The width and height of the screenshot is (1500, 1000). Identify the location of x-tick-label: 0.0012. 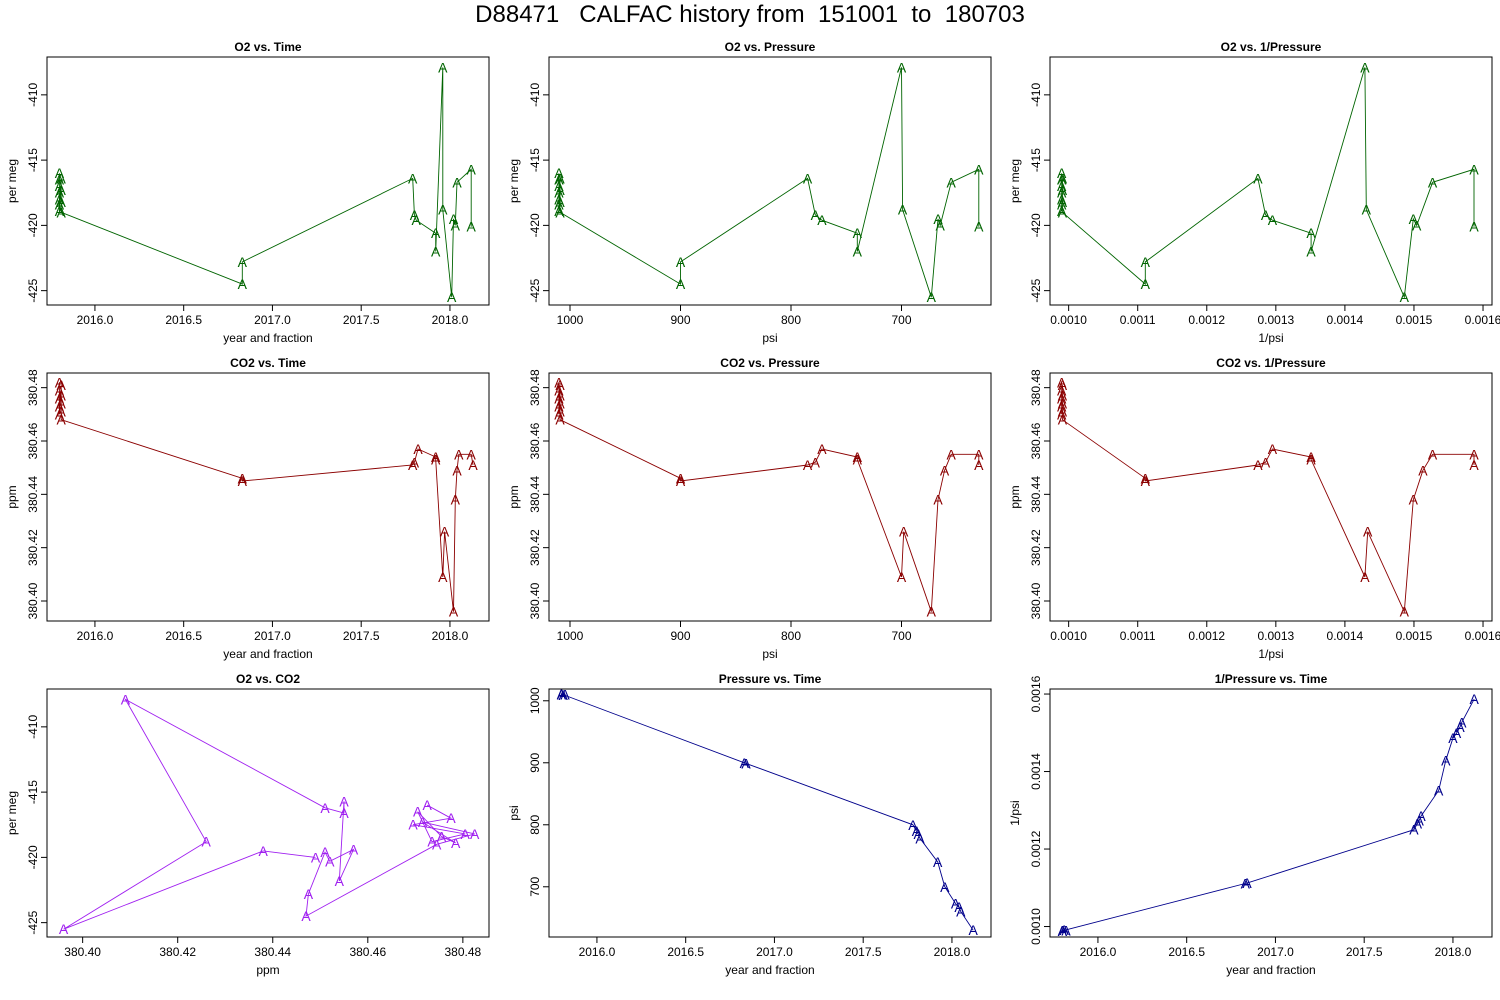
(1206, 636).